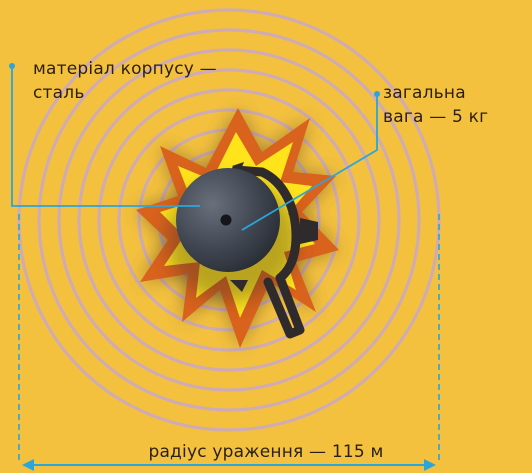 This screenshot has height=473, width=532. Describe the element at coordinates (435, 117) in the screenshot. I see `weight-callout-line-2: вага — 5 кг` at that location.